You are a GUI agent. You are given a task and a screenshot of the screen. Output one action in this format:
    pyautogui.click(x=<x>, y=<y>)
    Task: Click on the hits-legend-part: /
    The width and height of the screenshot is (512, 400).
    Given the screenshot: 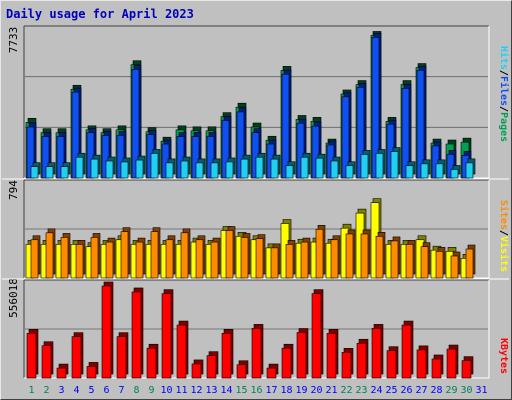 What is the action you would take?
    pyautogui.click(x=503, y=109)
    